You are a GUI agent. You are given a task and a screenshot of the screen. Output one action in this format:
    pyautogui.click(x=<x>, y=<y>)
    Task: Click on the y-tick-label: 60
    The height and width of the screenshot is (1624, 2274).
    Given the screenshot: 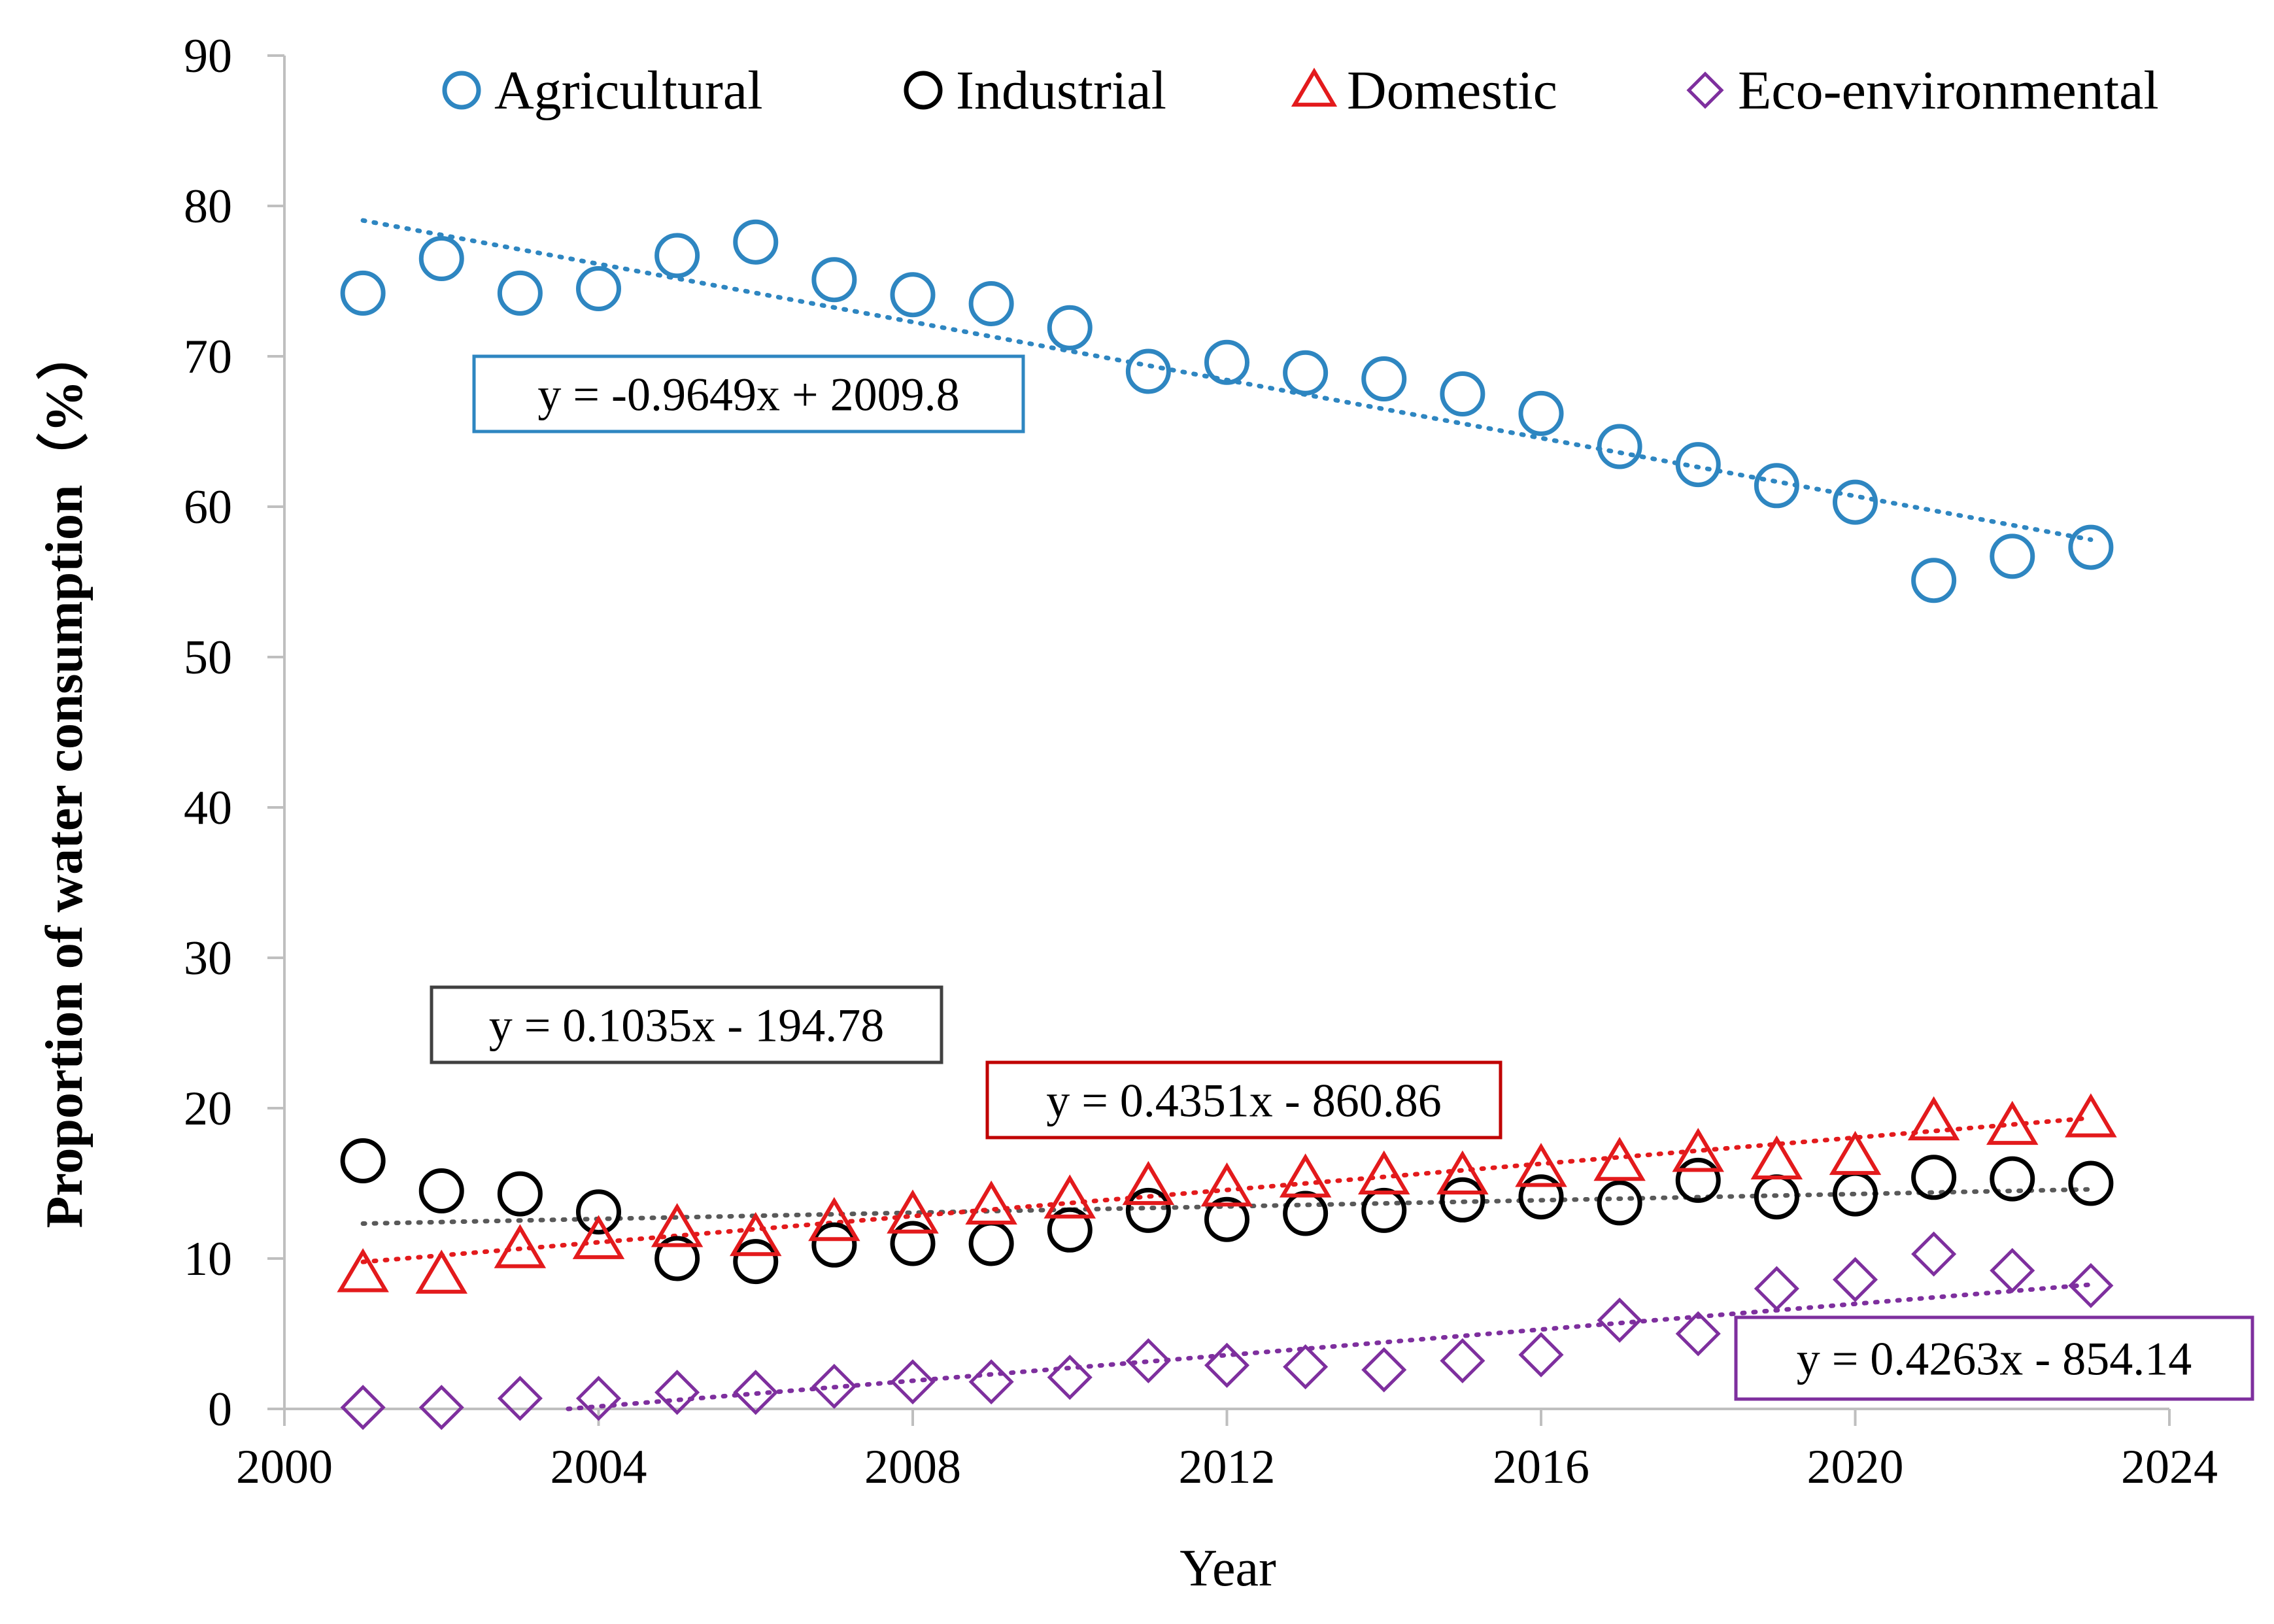 What is the action you would take?
    pyautogui.click(x=208, y=507)
    